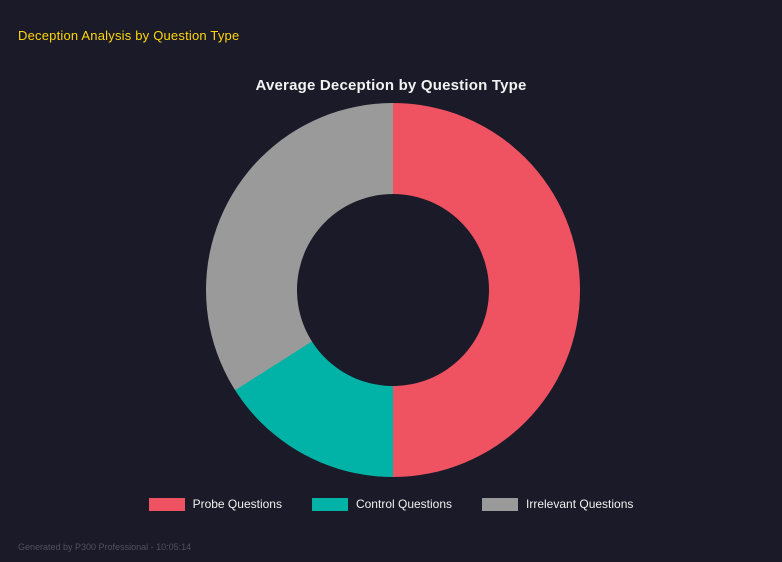  What do you see at coordinates (404, 504) in the screenshot?
I see `legend-label: Control Questions` at bounding box center [404, 504].